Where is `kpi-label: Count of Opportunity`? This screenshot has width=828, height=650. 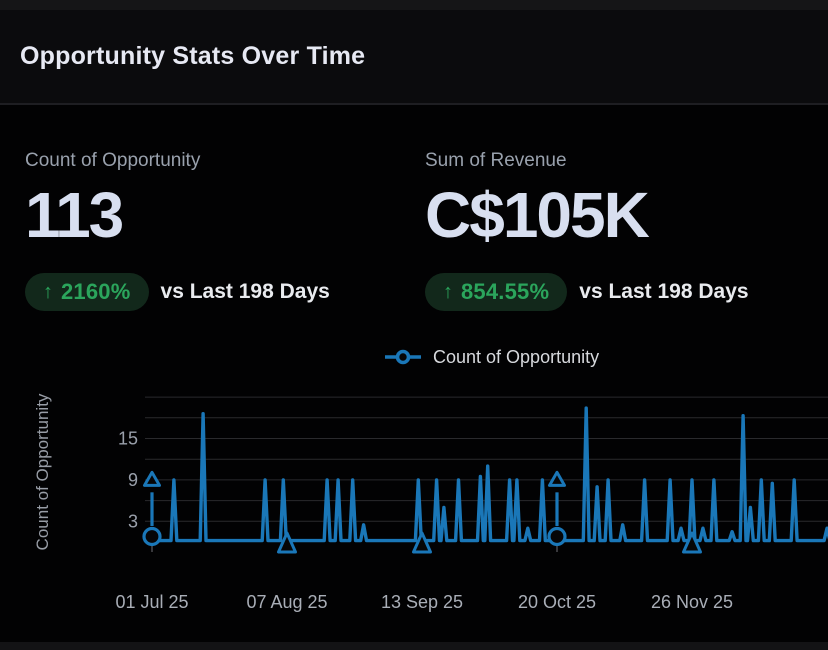 kpi-label: Count of Opportunity is located at coordinates (113, 160).